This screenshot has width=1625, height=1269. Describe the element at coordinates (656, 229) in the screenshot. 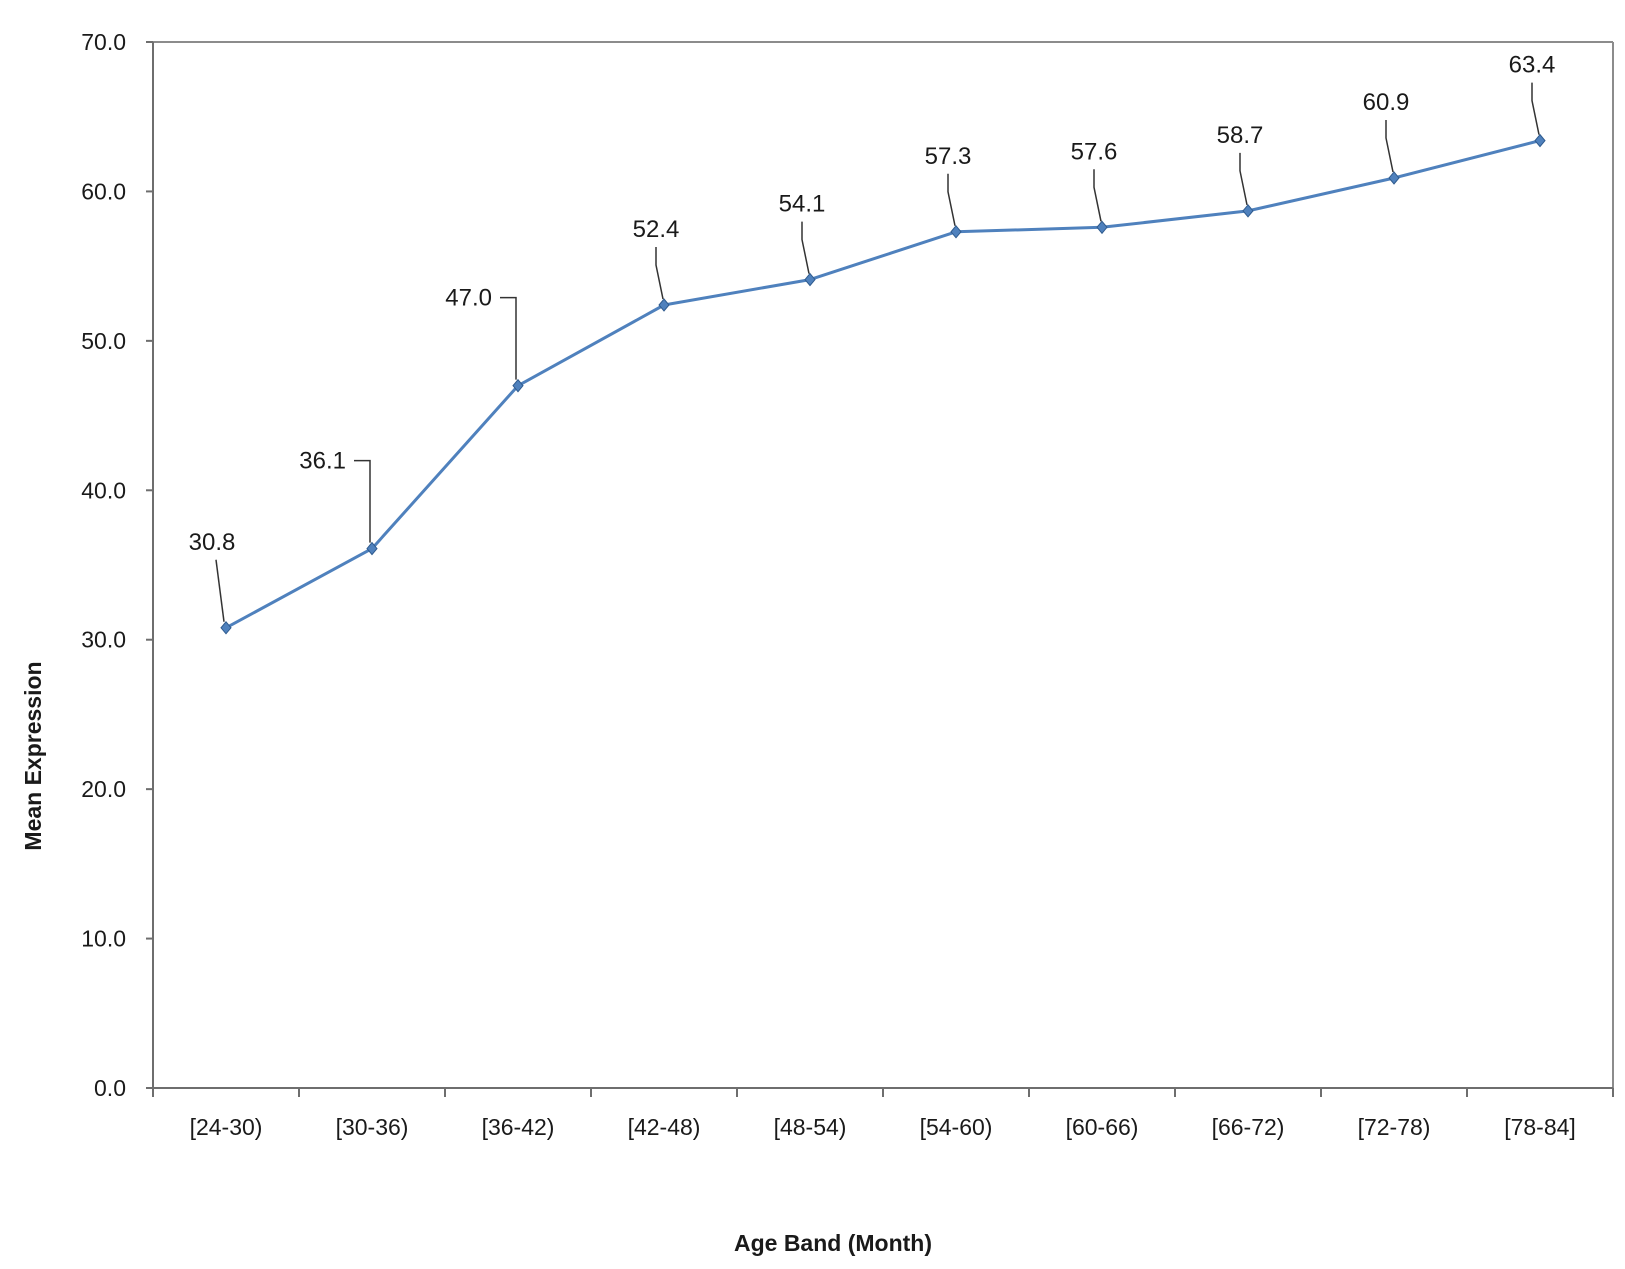

I see `data-label: 52.4` at that location.